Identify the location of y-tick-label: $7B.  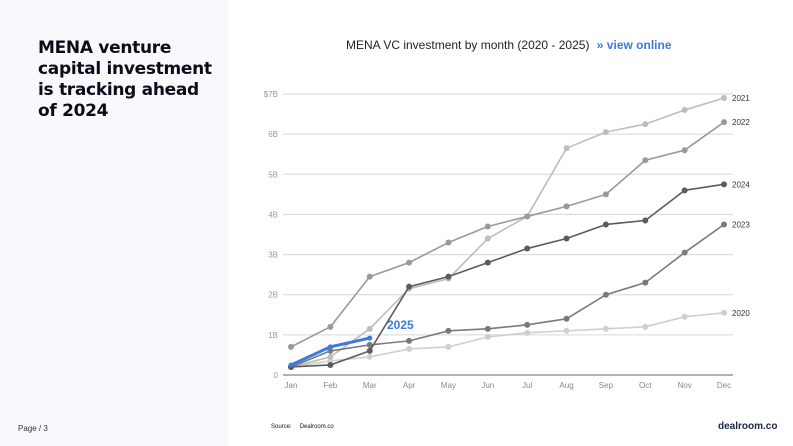
(271, 94).